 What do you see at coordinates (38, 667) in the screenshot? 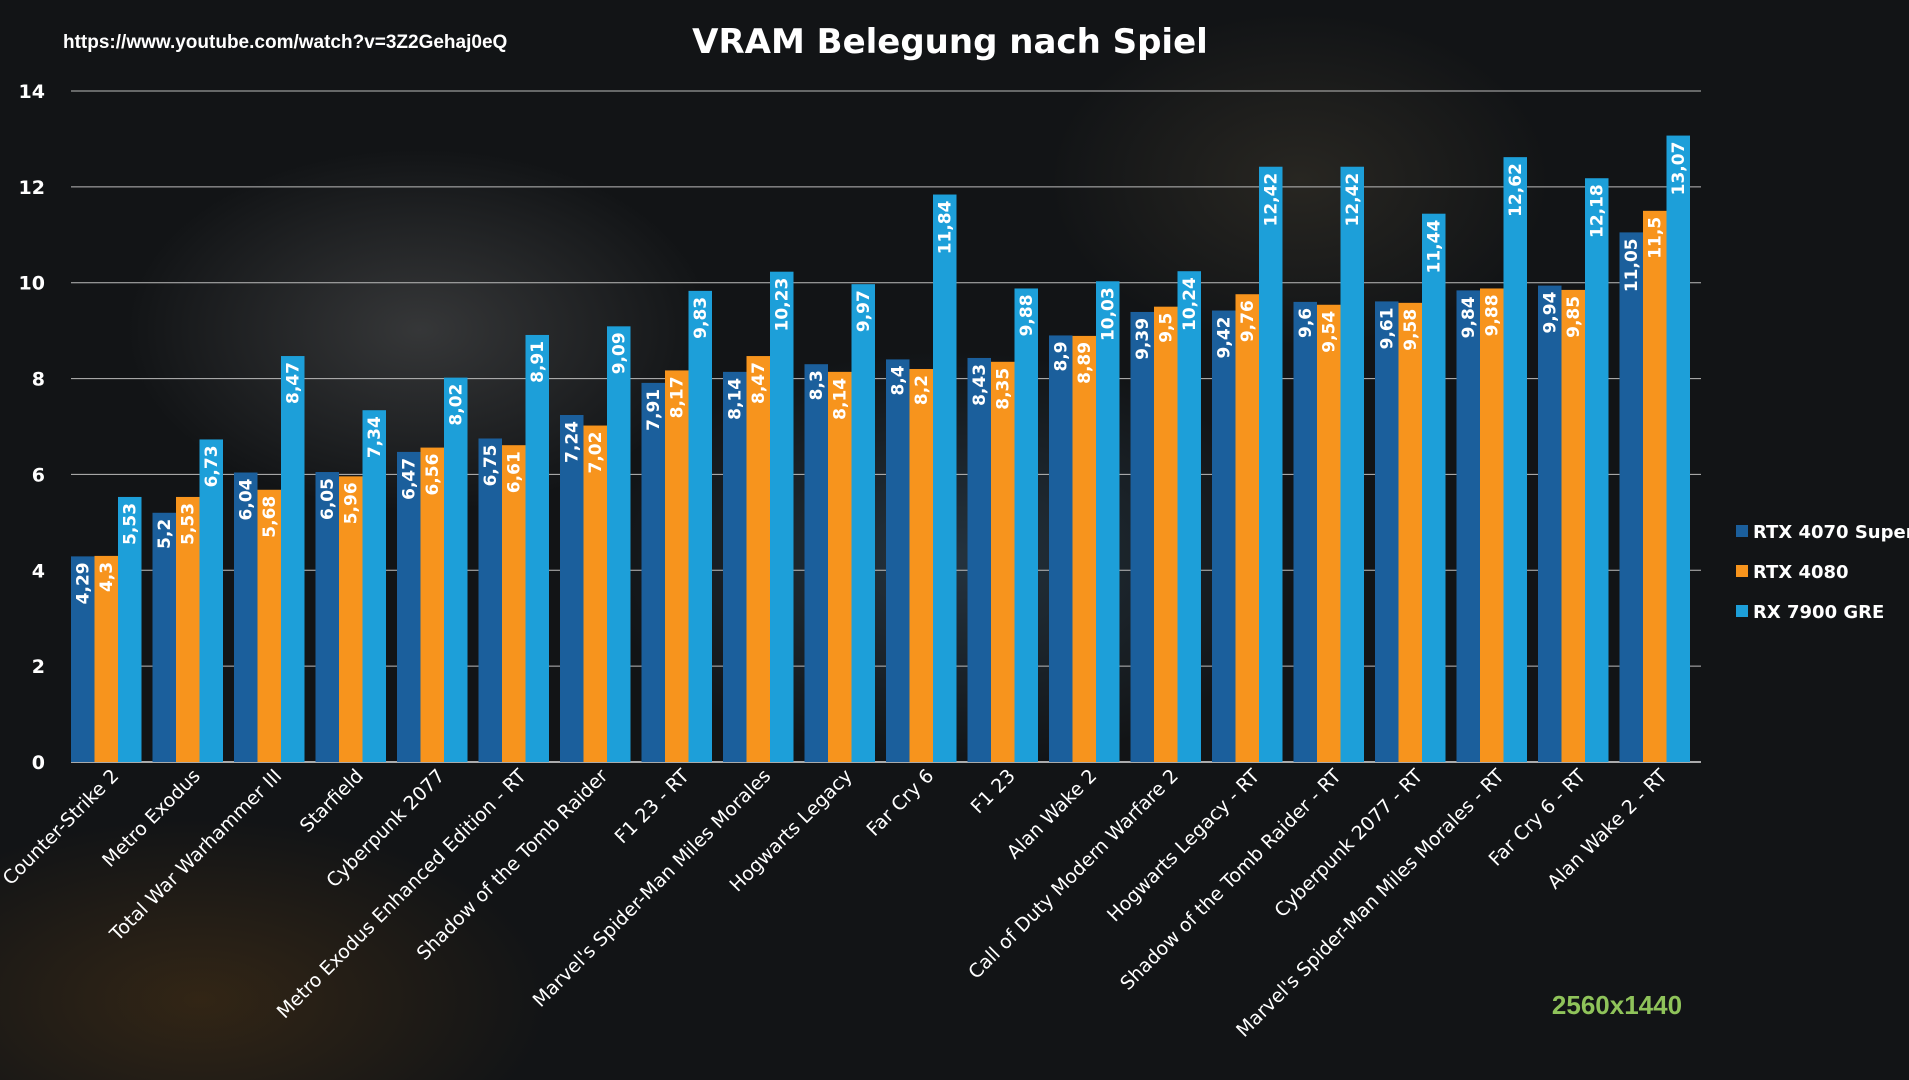
I see `y-tick-label: 2` at bounding box center [38, 667].